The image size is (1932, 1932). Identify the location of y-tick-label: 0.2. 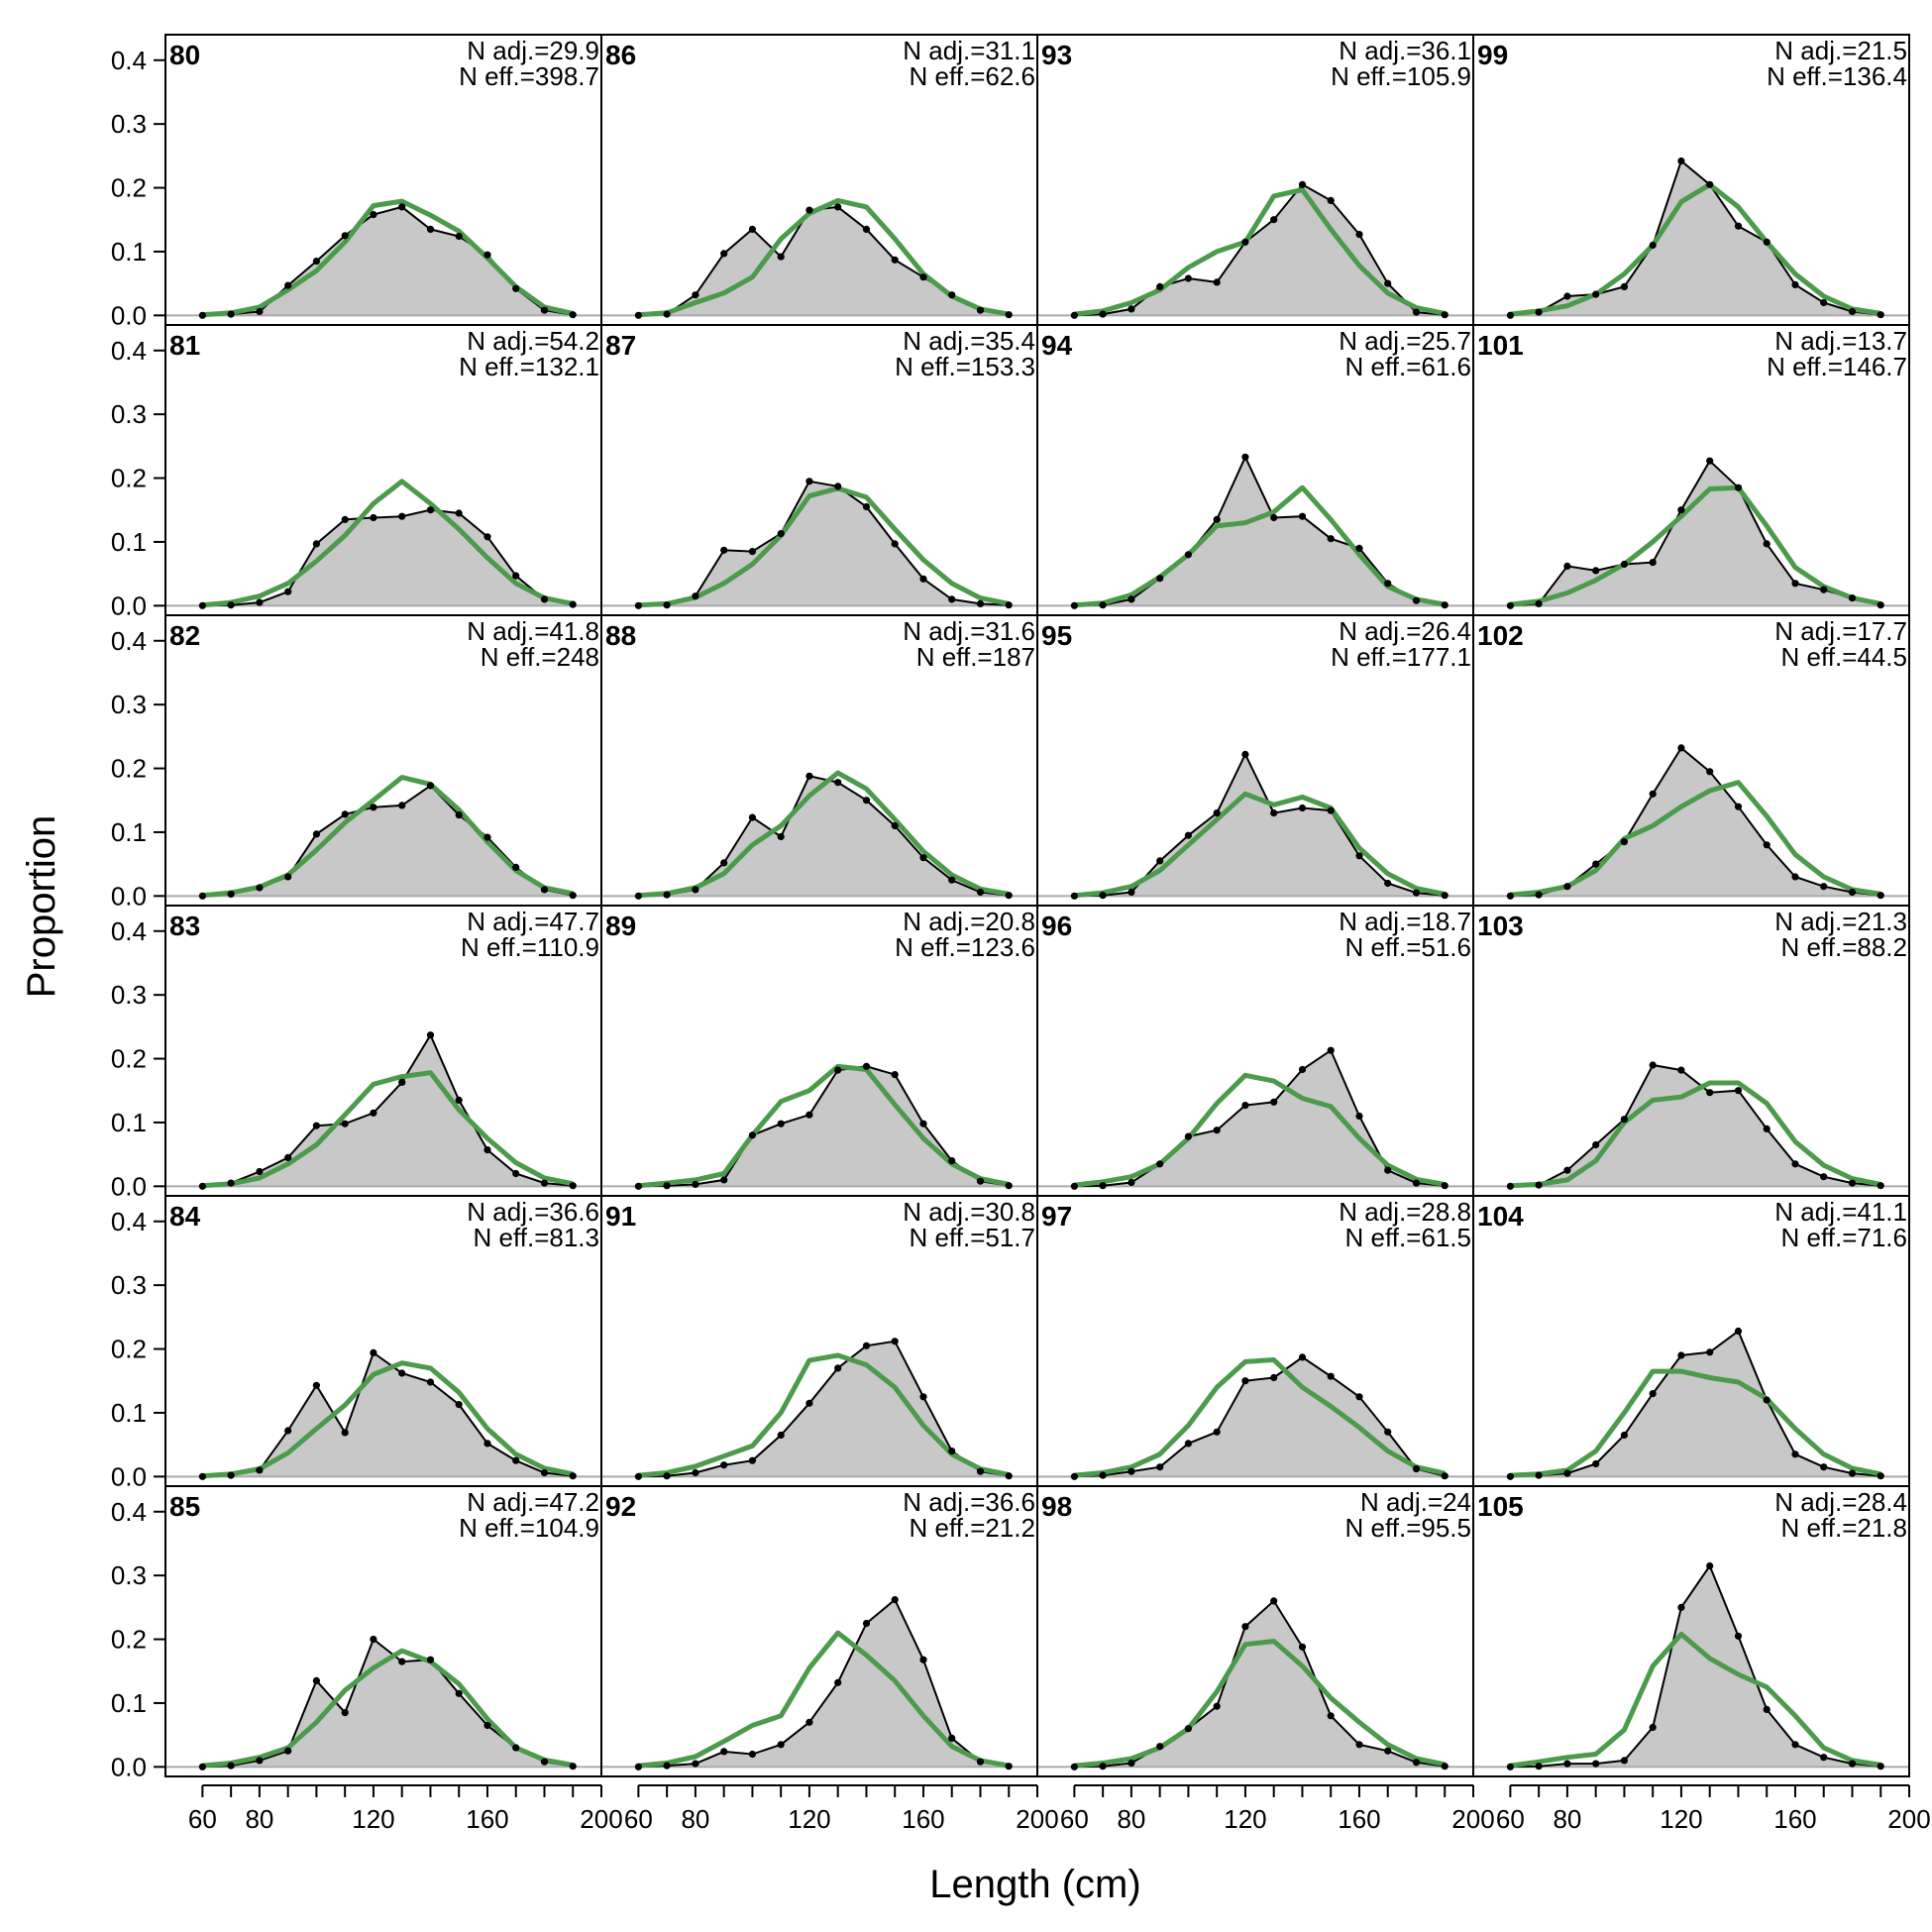
(129, 1349).